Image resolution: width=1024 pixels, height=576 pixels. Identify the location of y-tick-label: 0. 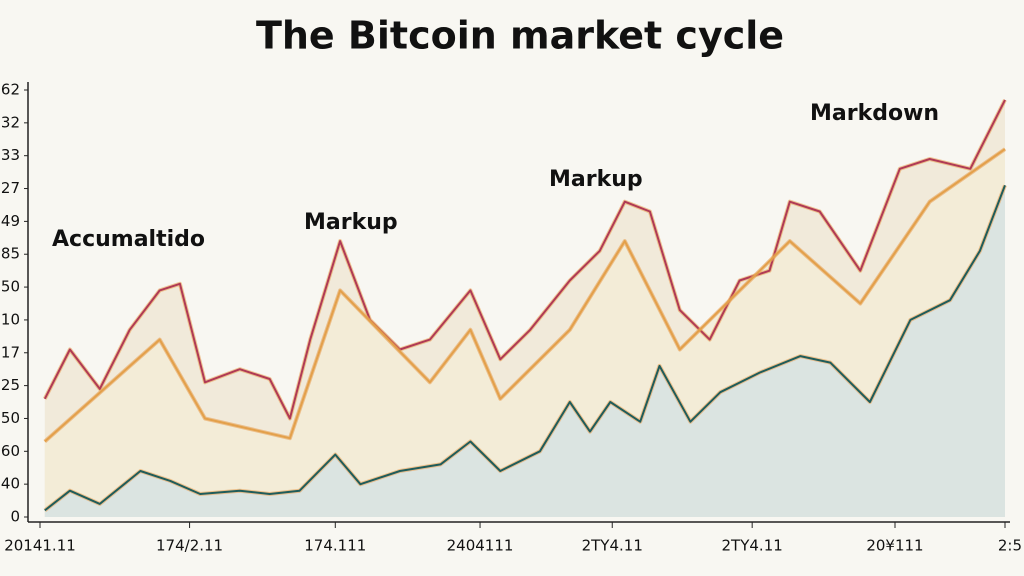
(15, 517).